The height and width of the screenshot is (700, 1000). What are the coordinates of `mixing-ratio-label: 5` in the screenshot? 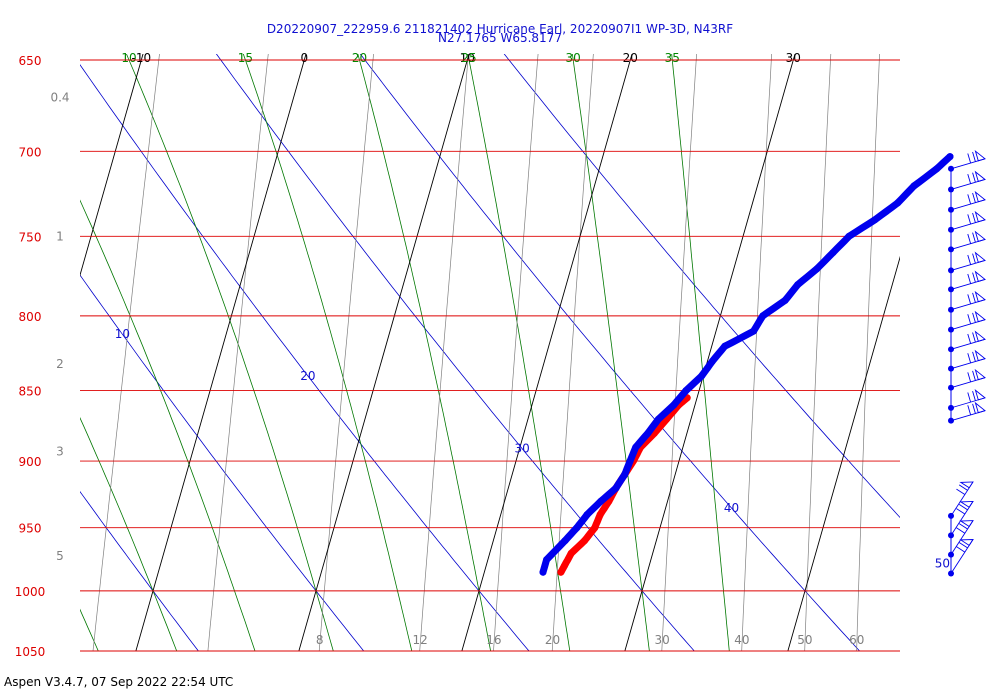 It's located at (60, 556).